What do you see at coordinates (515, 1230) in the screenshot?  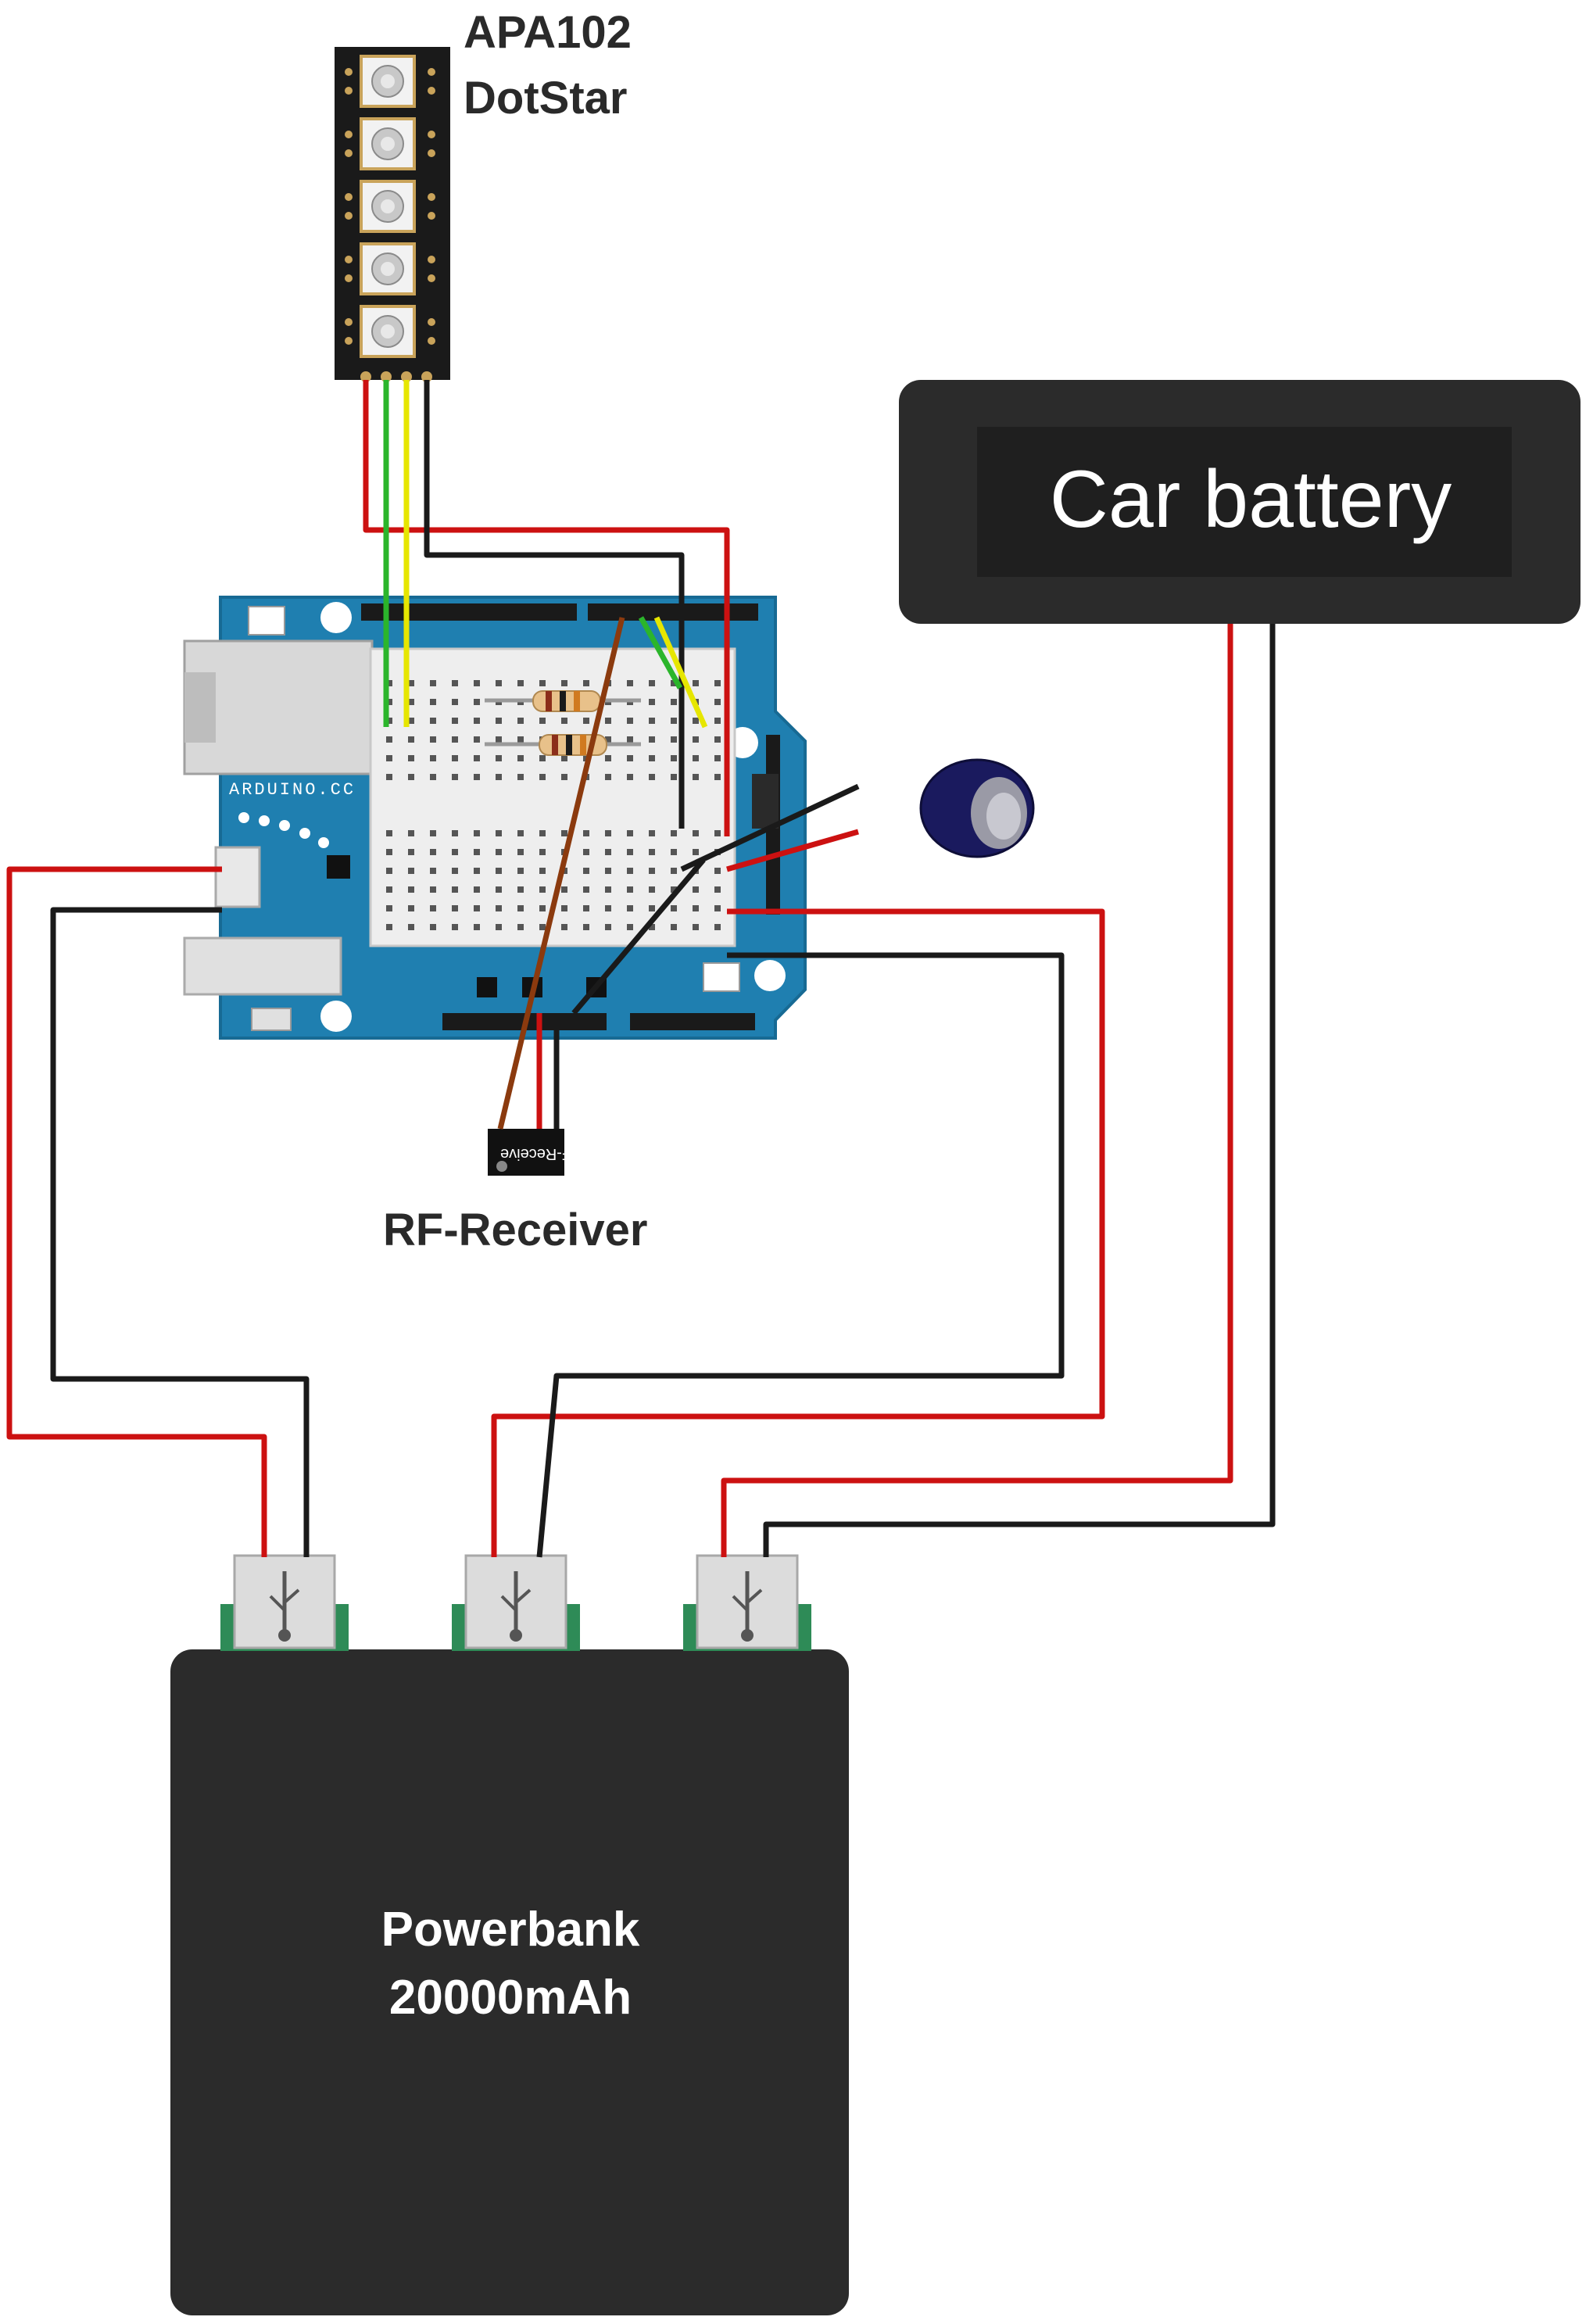 I see `rf-receiver-label: RF-Receiver` at bounding box center [515, 1230].